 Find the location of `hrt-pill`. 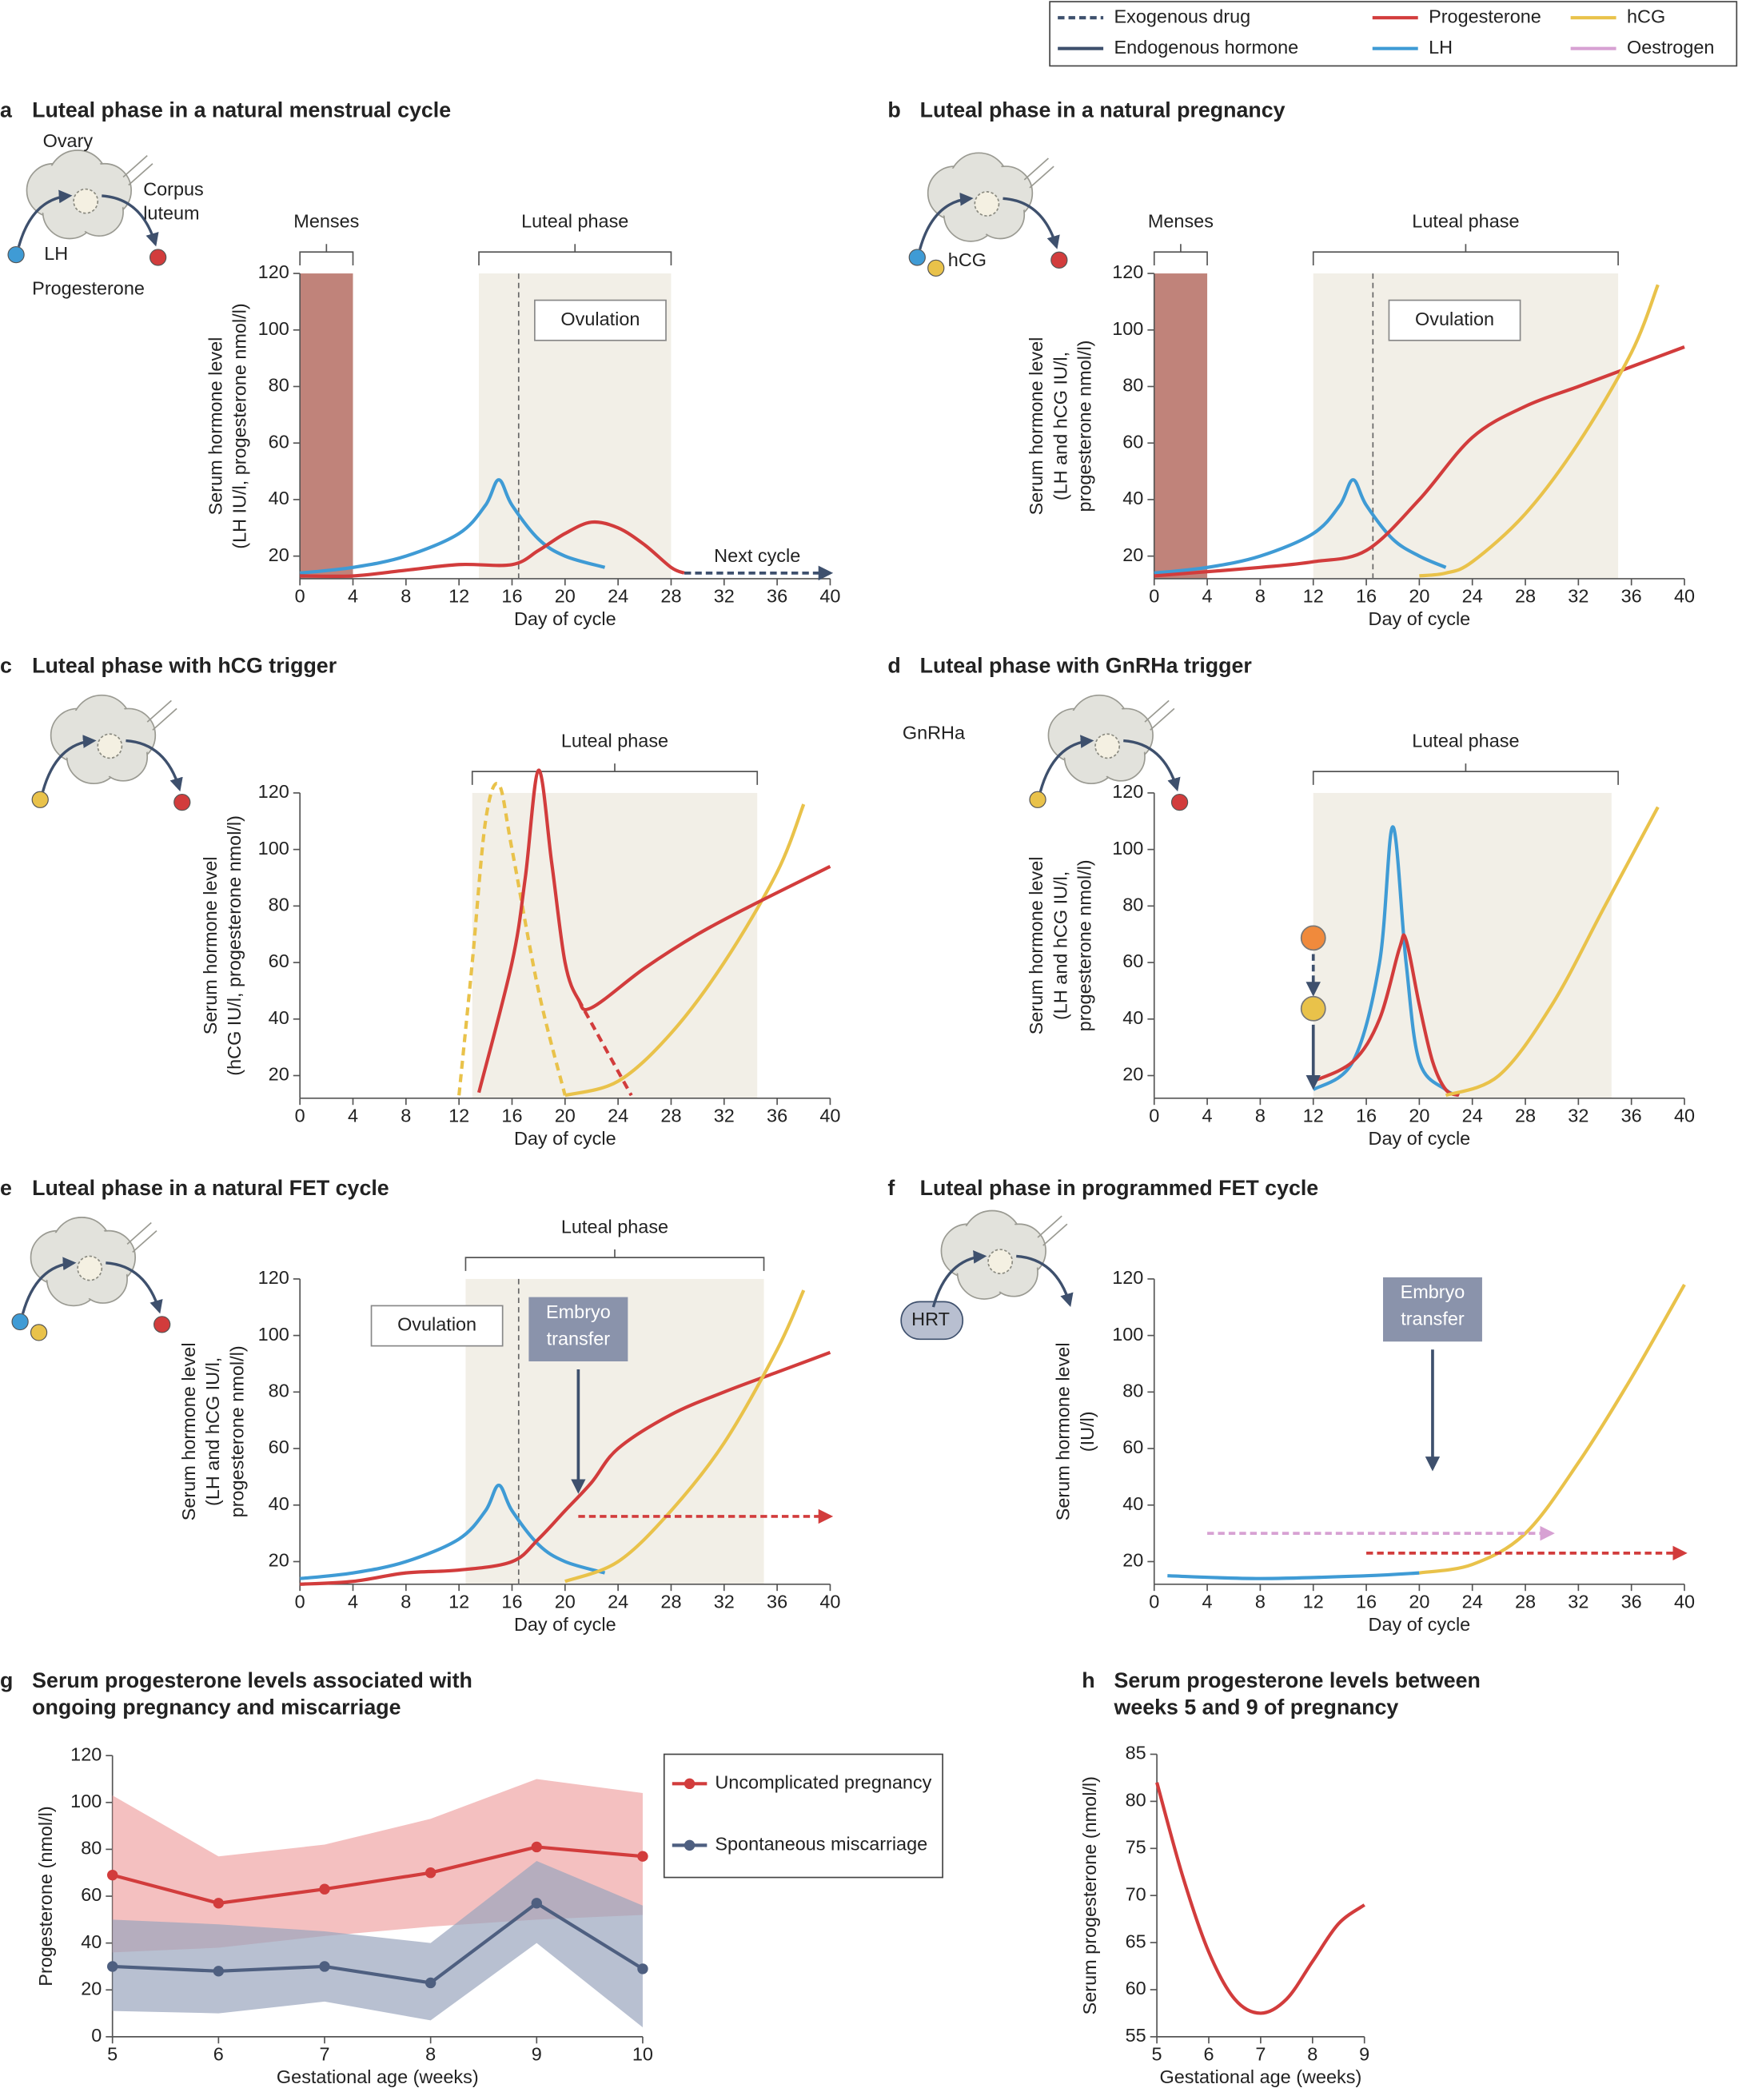

hrt-pill is located at coordinates (932, 1321).